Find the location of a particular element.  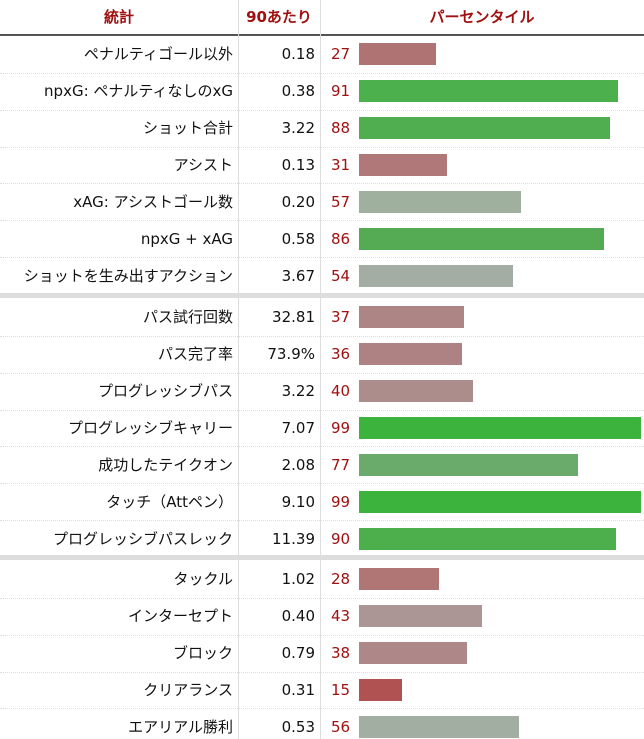

per90-value: 0.38 is located at coordinates (298, 91).